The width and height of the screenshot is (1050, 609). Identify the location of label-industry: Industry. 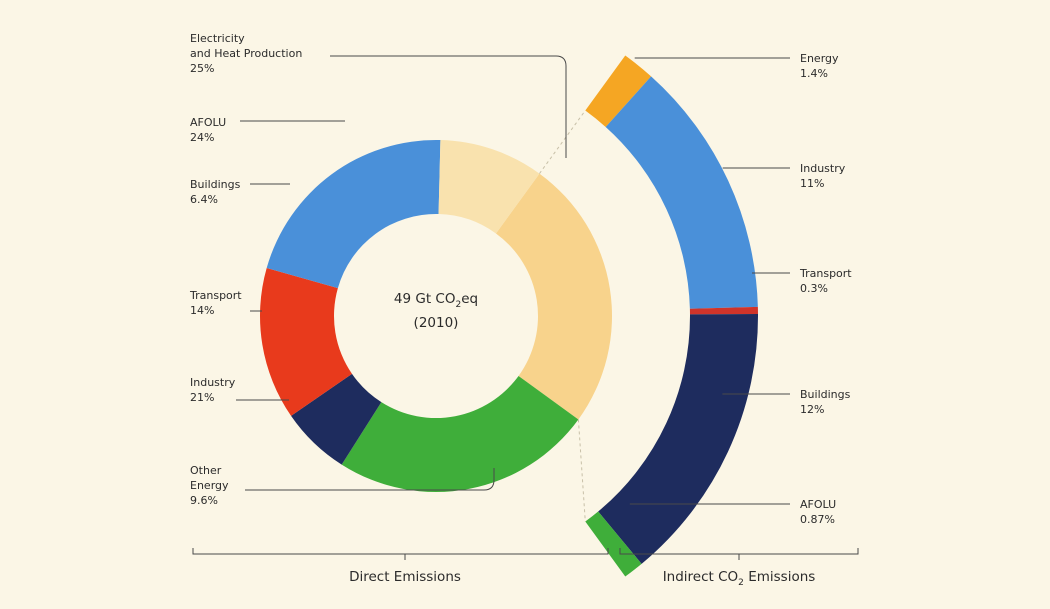
(213, 382).